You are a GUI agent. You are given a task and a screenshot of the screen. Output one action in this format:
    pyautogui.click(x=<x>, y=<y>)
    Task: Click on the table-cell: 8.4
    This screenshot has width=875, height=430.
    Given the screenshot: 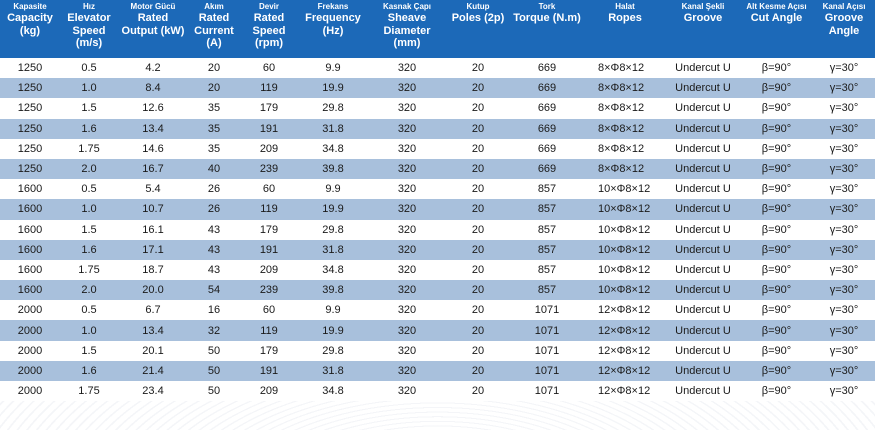 What is the action you would take?
    pyautogui.click(x=153, y=88)
    